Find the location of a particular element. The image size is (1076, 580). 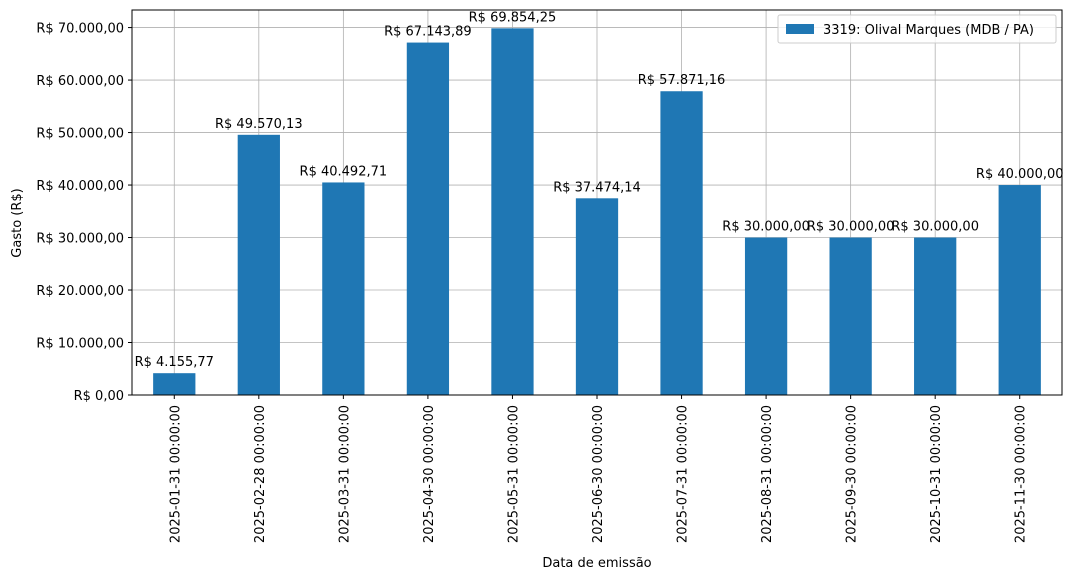

bar-value-label: R$ 40.000,00 is located at coordinates (1020, 174).